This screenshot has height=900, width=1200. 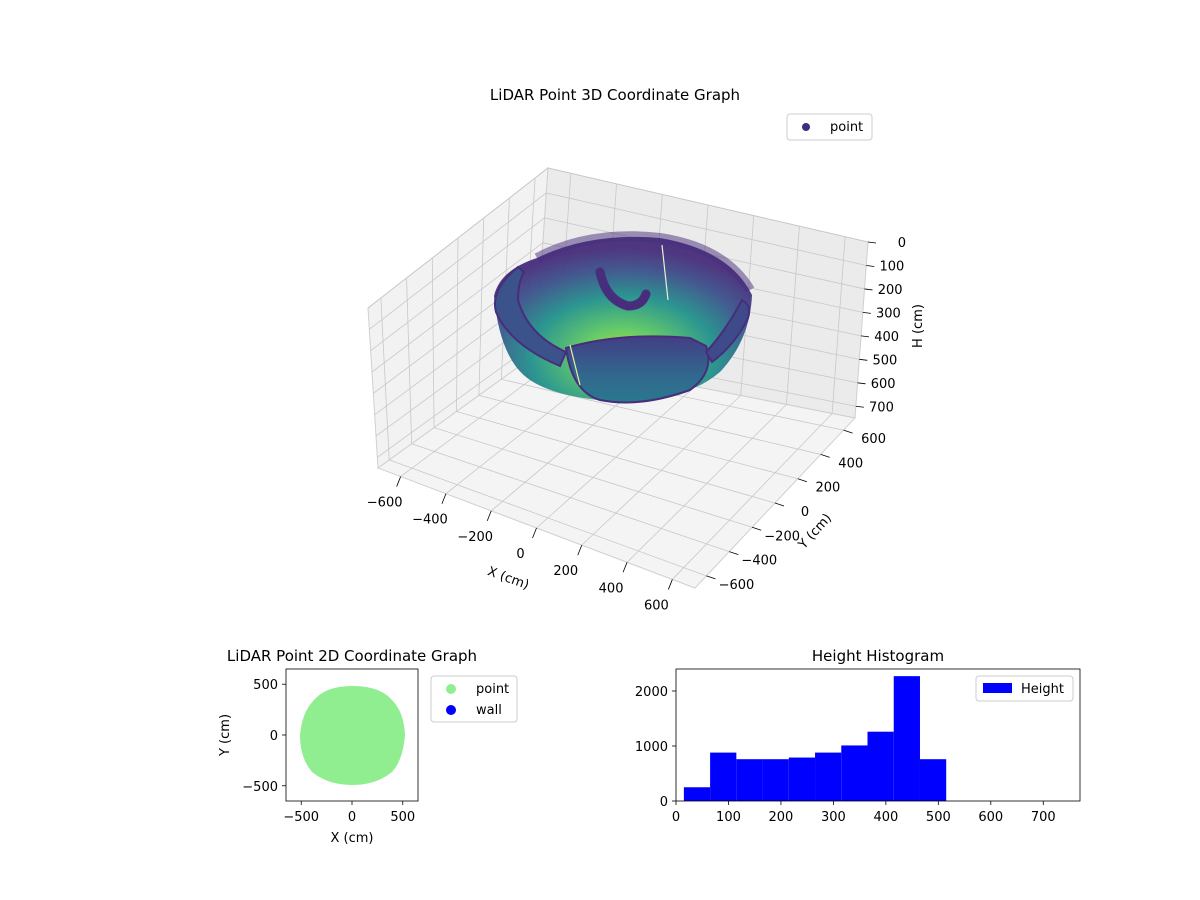 I want to click on bowl-right-wall, so click(x=727, y=331).